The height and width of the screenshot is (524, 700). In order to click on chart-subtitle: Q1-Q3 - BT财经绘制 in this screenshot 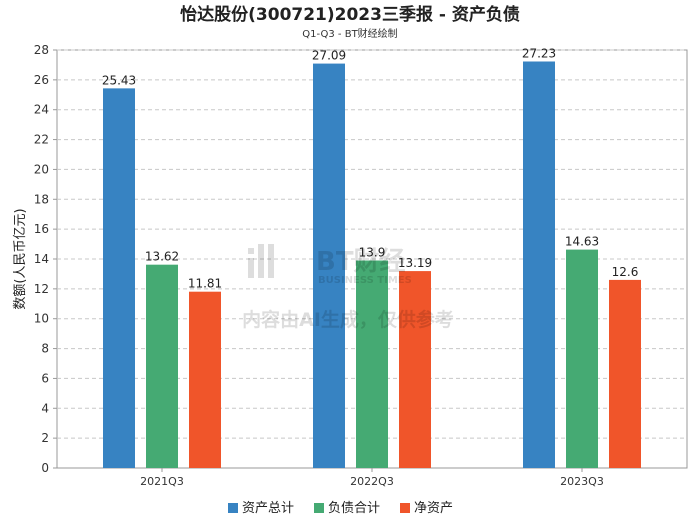, I will do `click(349, 33)`.